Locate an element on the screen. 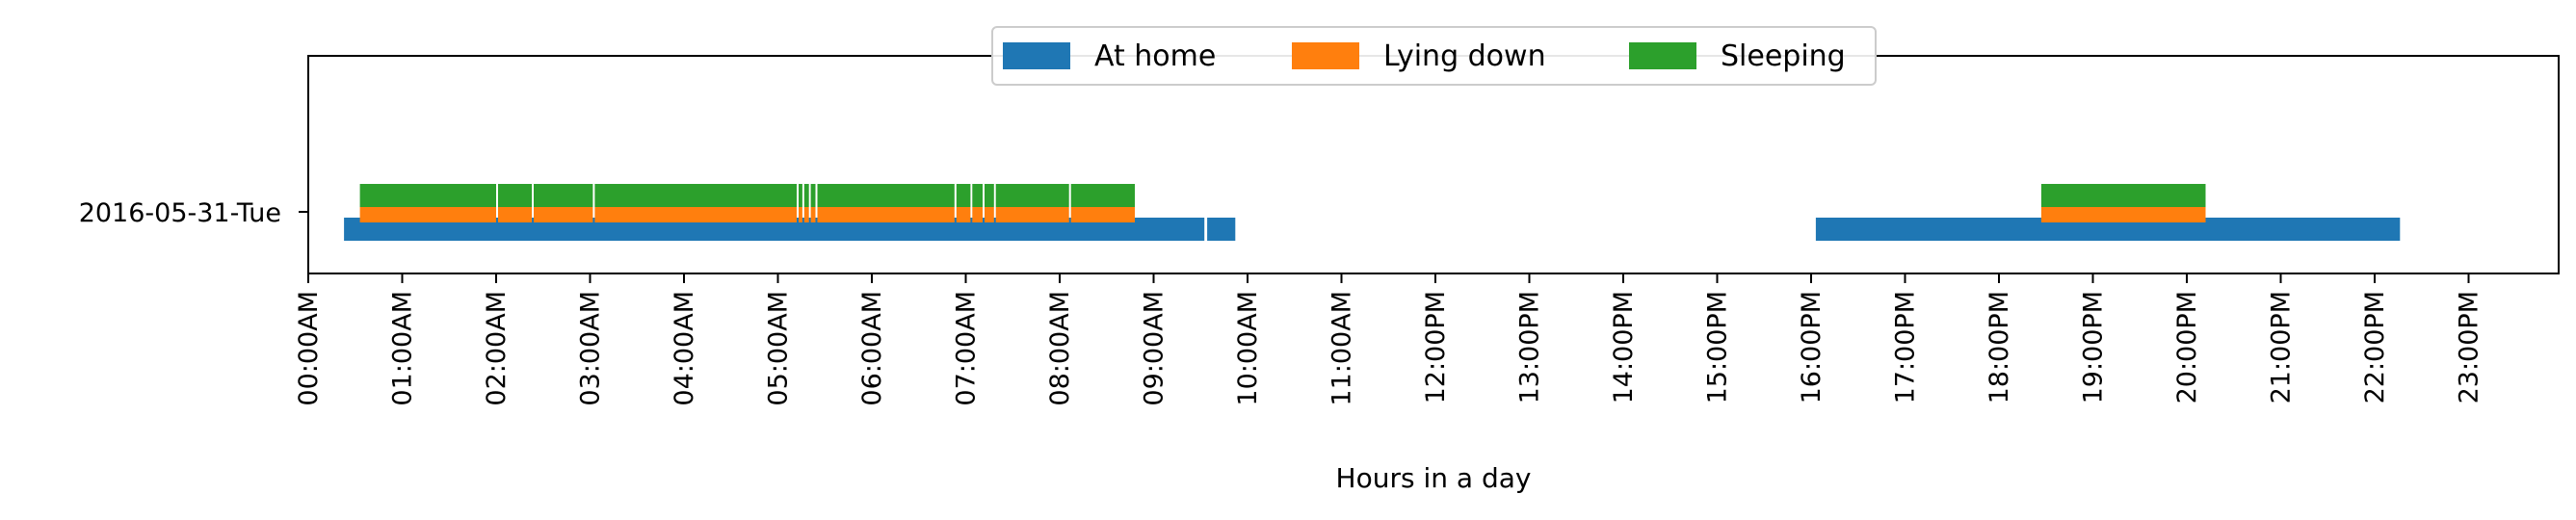 This screenshot has width=2576, height=520. x-tick-label: 01:00AM is located at coordinates (403, 348).